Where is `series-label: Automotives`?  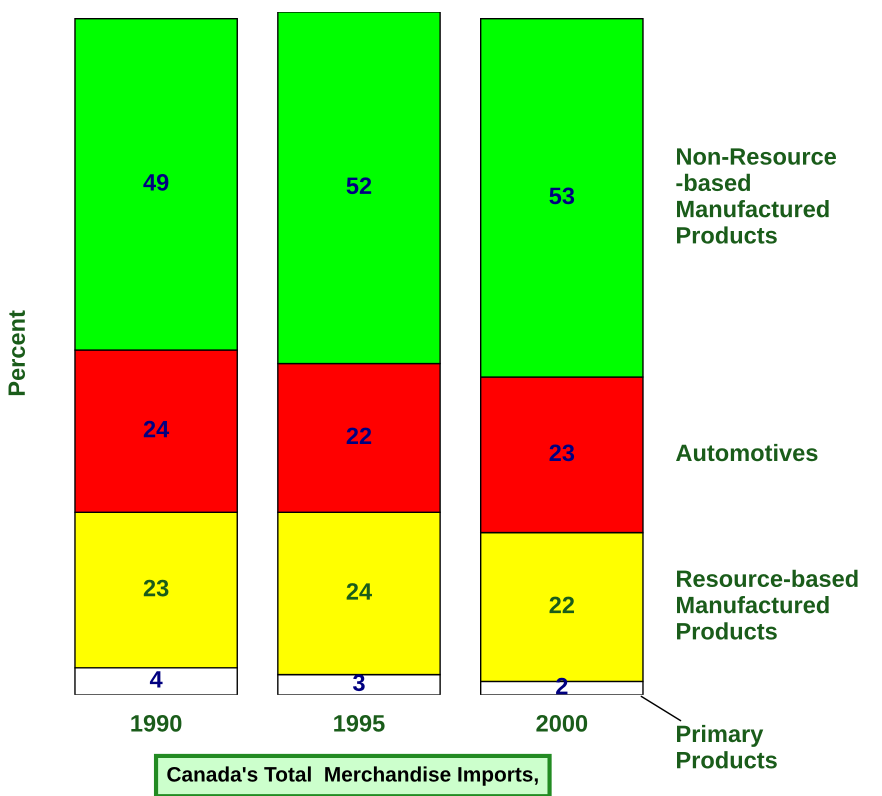
series-label: Automotives is located at coordinates (747, 453).